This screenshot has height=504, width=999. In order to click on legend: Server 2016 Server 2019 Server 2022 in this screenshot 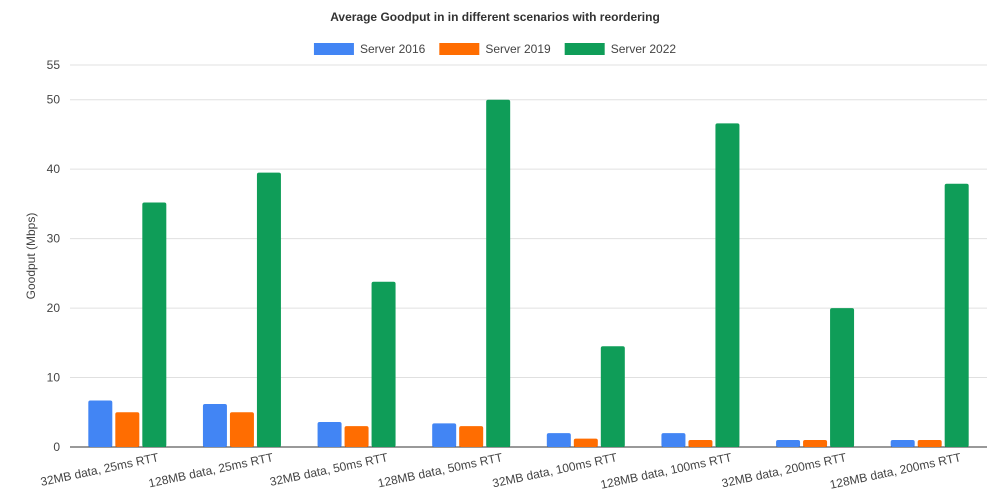, I will do `click(495, 49)`.